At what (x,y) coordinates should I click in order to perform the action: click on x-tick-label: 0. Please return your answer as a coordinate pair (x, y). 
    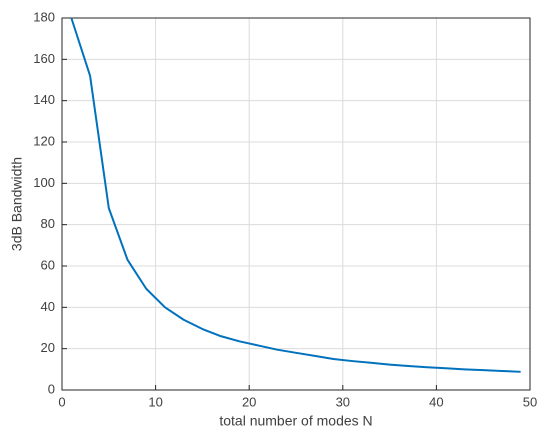
    Looking at the image, I should click on (61, 401).